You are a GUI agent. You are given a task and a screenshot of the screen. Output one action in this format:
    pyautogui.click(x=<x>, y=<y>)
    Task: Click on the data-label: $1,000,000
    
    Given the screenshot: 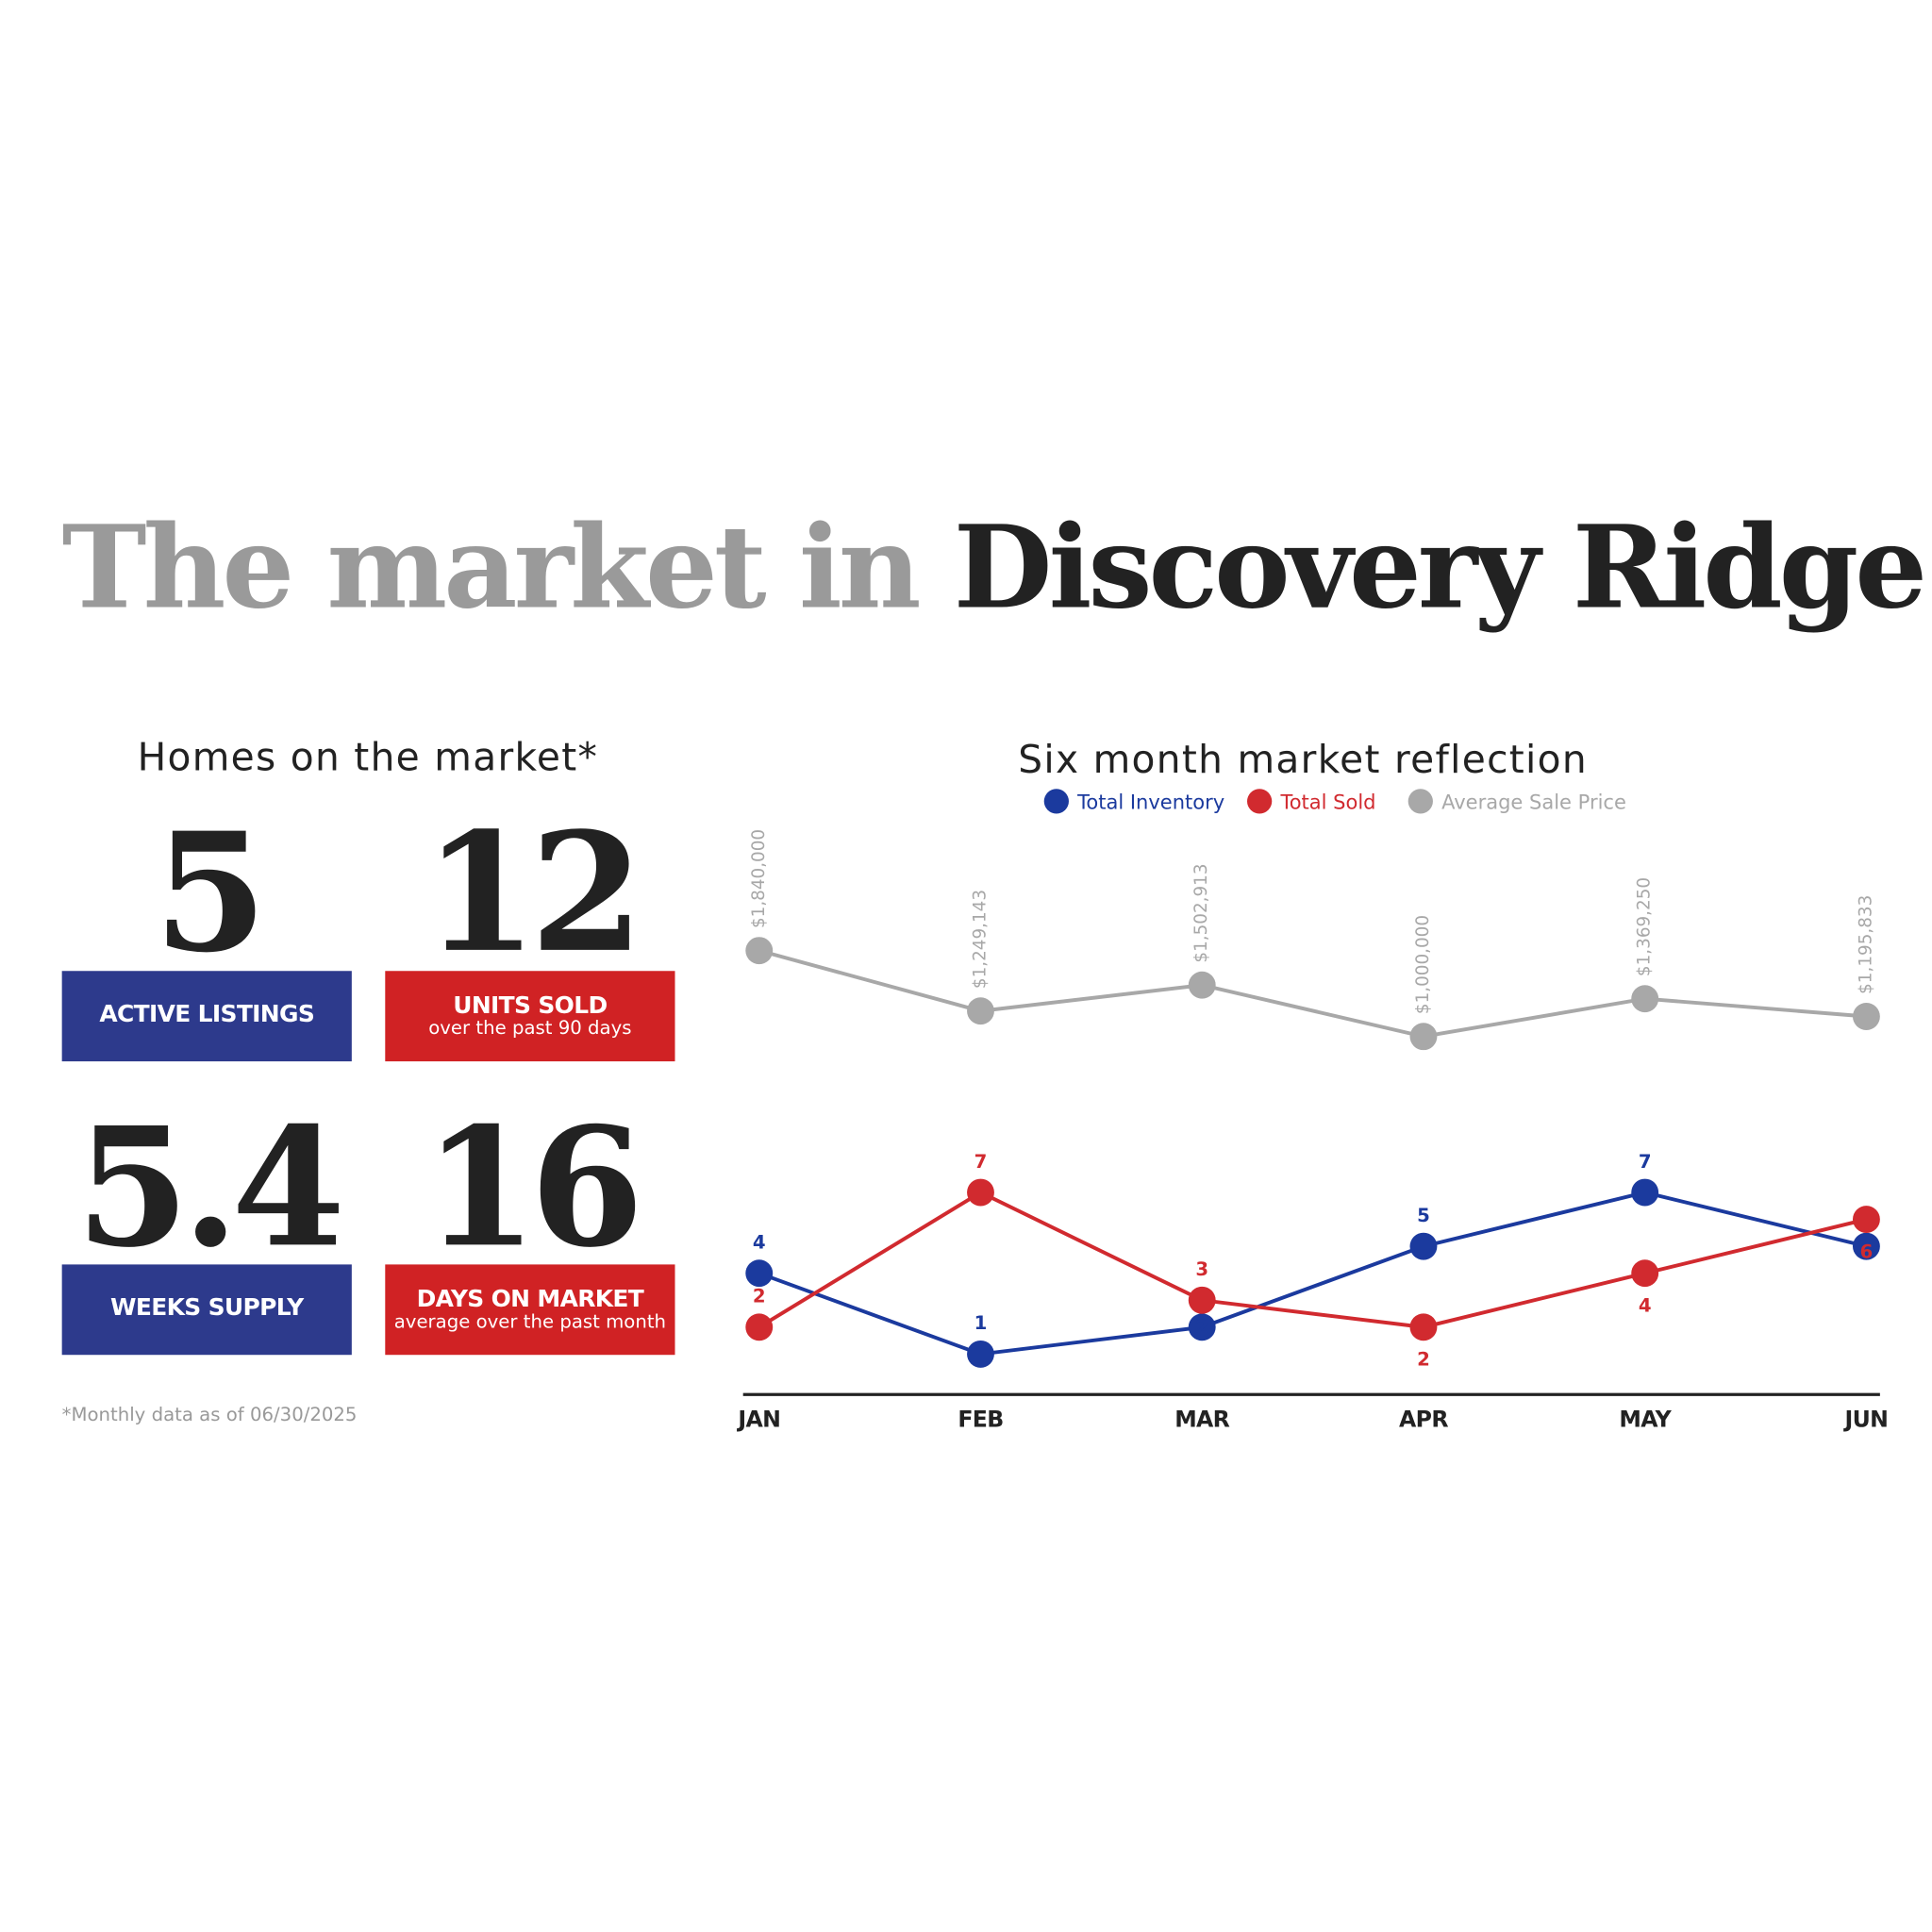 What is the action you would take?
    pyautogui.click(x=1423, y=964)
    